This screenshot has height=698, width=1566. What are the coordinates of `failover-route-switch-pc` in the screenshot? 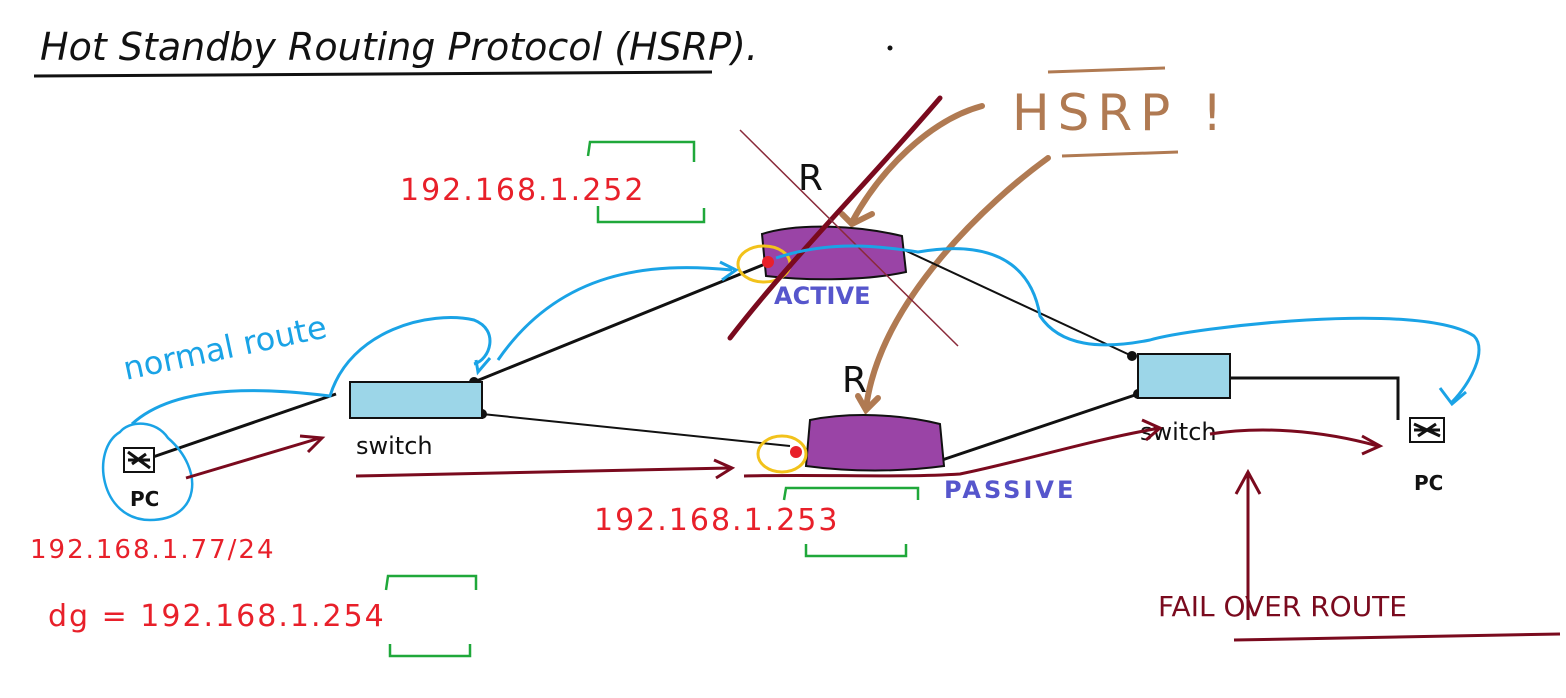 It's located at (1294, 438).